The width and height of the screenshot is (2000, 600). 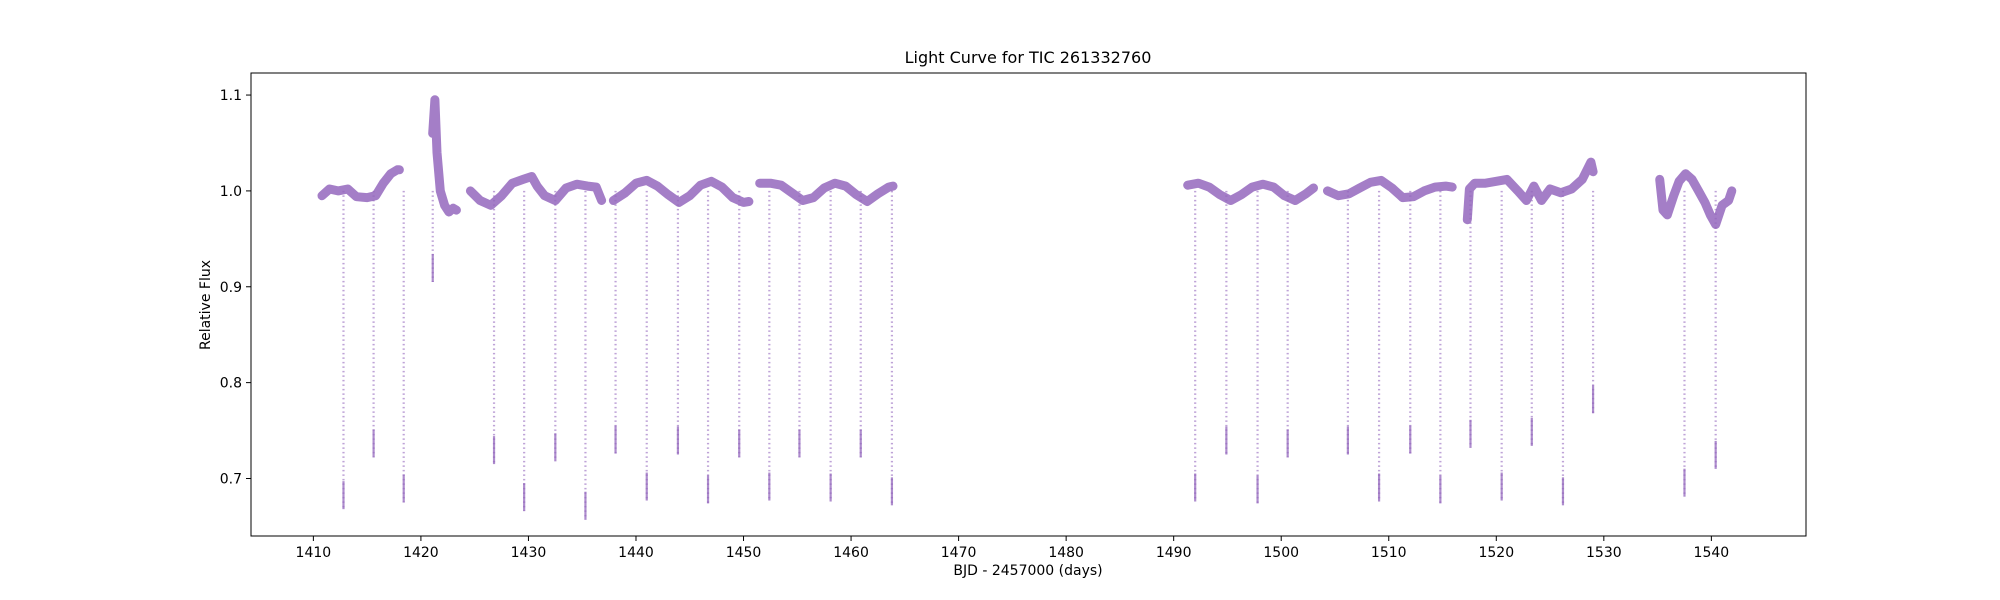 What do you see at coordinates (231, 288) in the screenshot?
I see `y-tick-label: 0.9` at bounding box center [231, 288].